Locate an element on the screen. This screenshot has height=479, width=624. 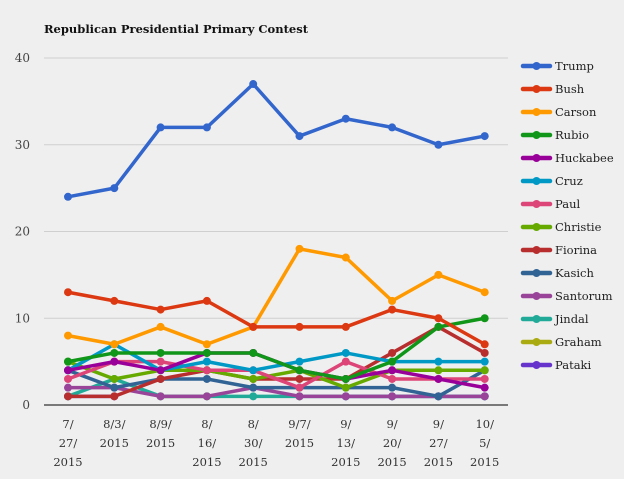
series-bush is located at coordinates (276, 318).